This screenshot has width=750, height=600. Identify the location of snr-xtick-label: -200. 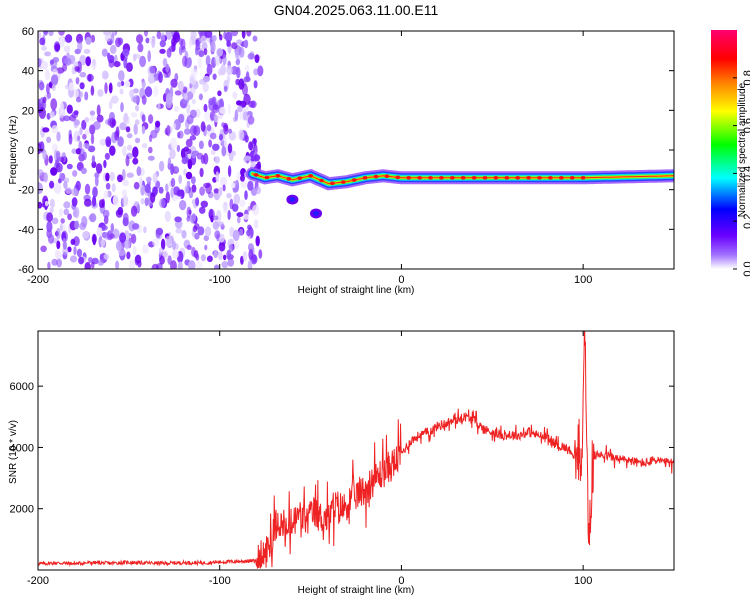
(38, 581).